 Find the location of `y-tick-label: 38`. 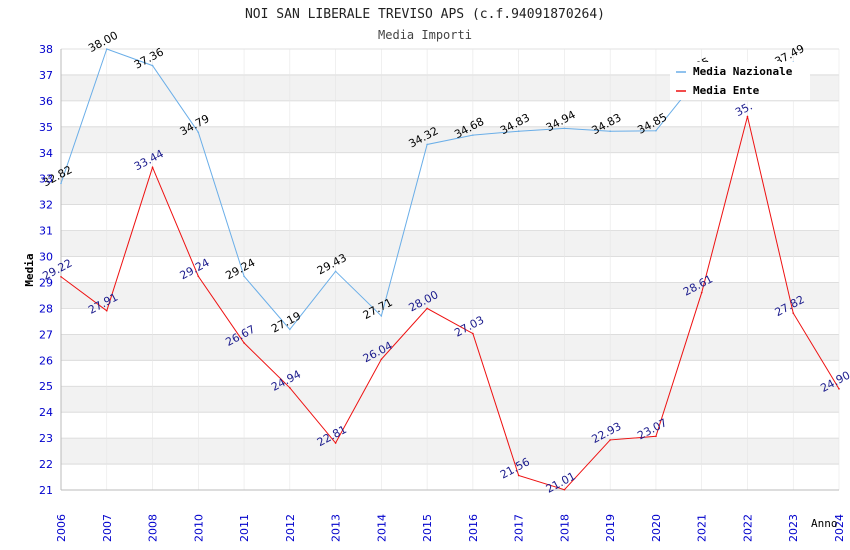

y-tick-label: 38 is located at coordinates (46, 49).